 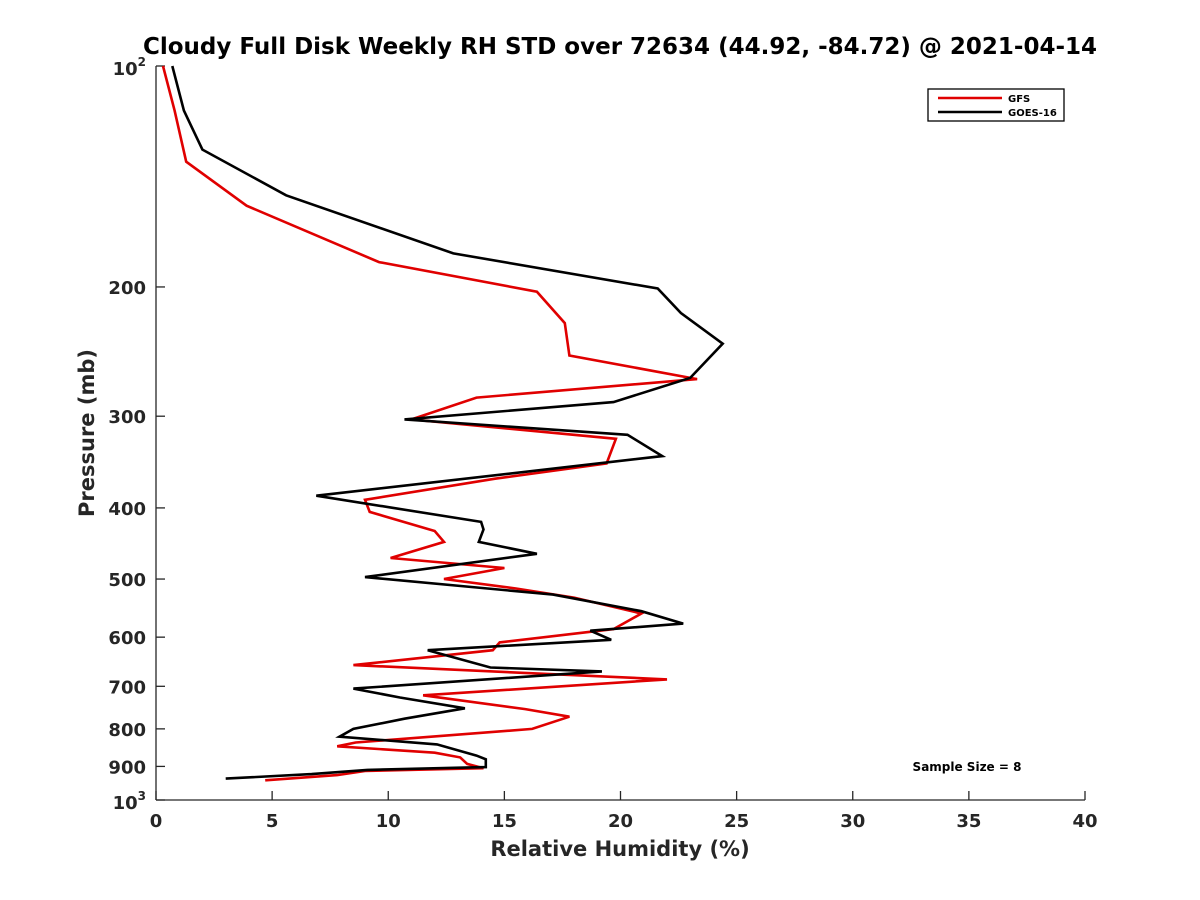 I want to click on x-tick-label: 30, so click(x=852, y=821).